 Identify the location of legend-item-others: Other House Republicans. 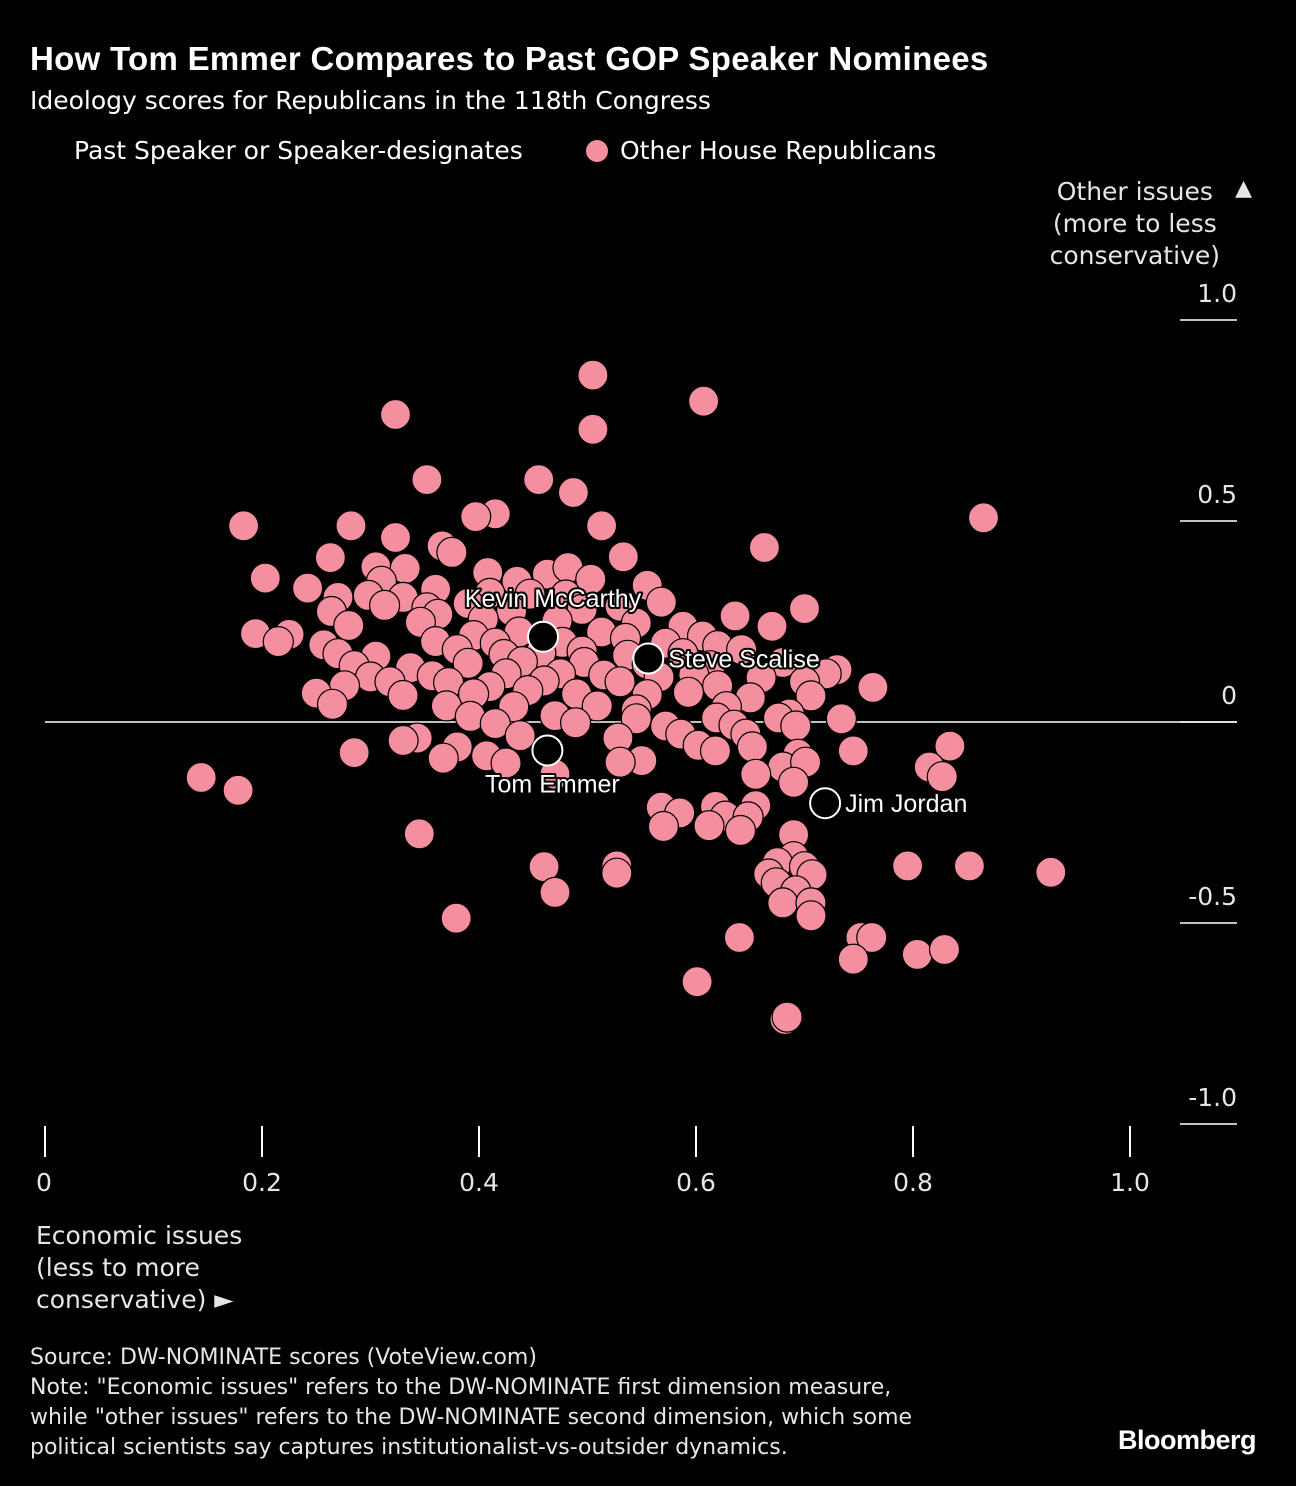
(761, 150).